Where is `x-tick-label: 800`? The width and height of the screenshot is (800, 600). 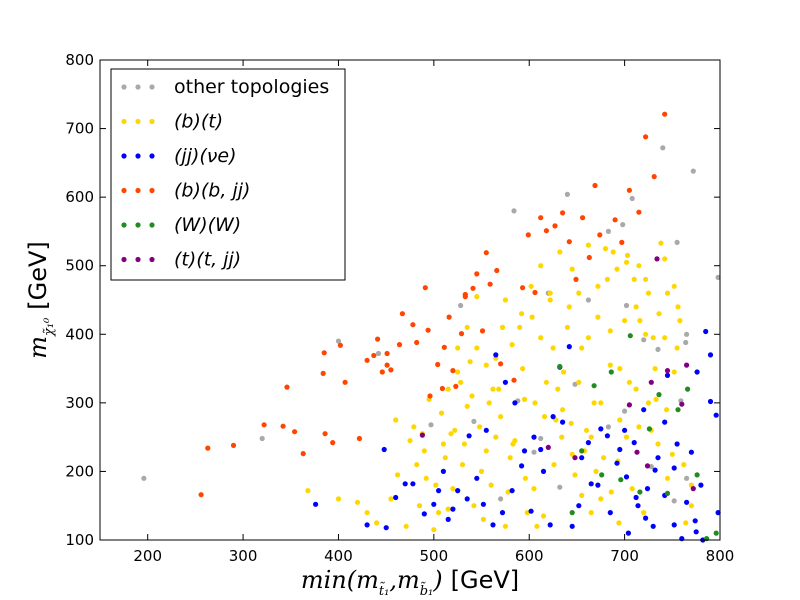
x-tick-label: 800 is located at coordinates (720, 556).